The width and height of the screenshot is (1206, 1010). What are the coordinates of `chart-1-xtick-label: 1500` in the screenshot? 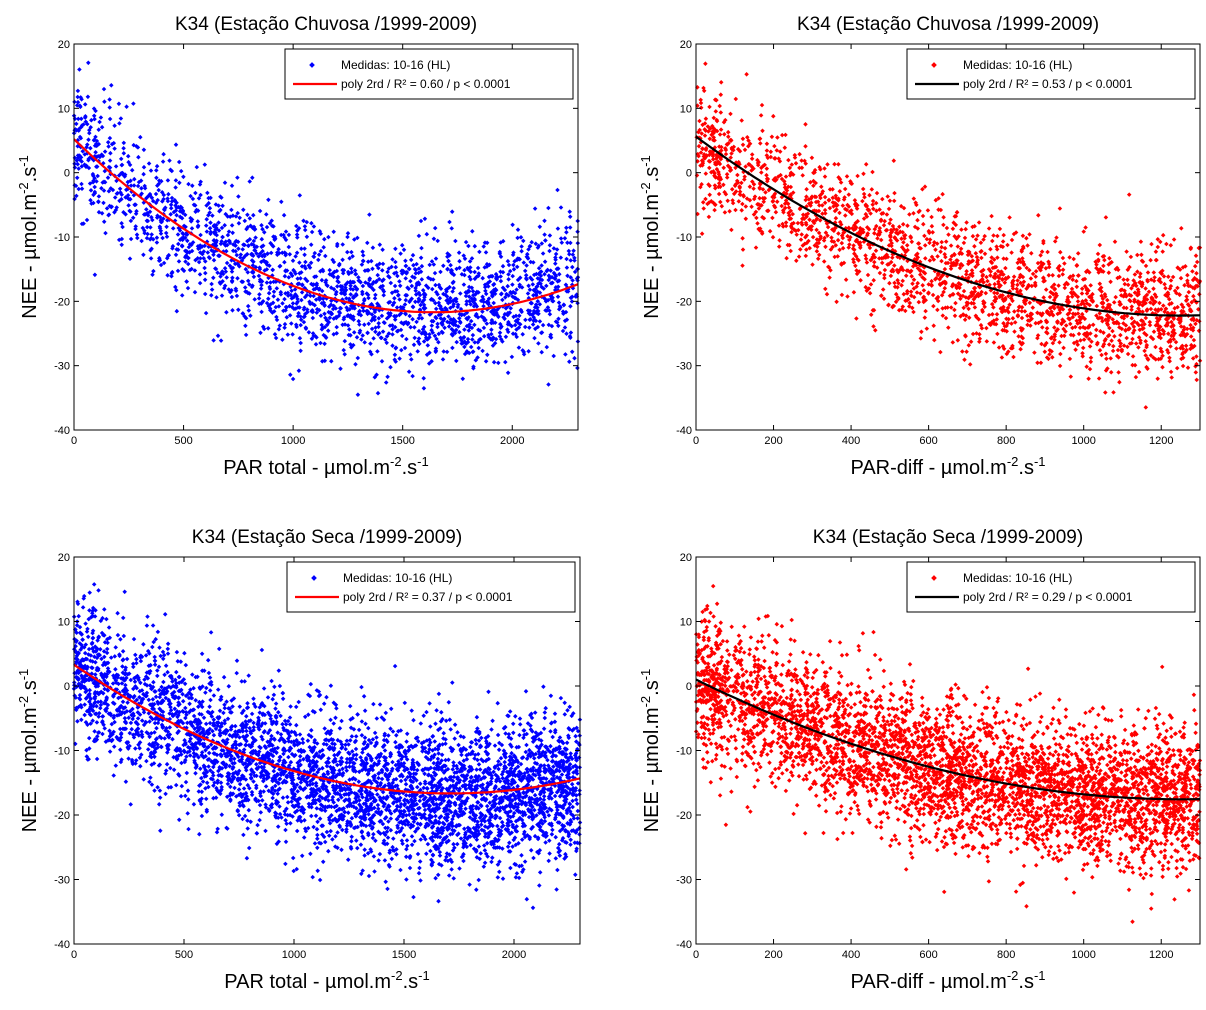 It's located at (402, 441).